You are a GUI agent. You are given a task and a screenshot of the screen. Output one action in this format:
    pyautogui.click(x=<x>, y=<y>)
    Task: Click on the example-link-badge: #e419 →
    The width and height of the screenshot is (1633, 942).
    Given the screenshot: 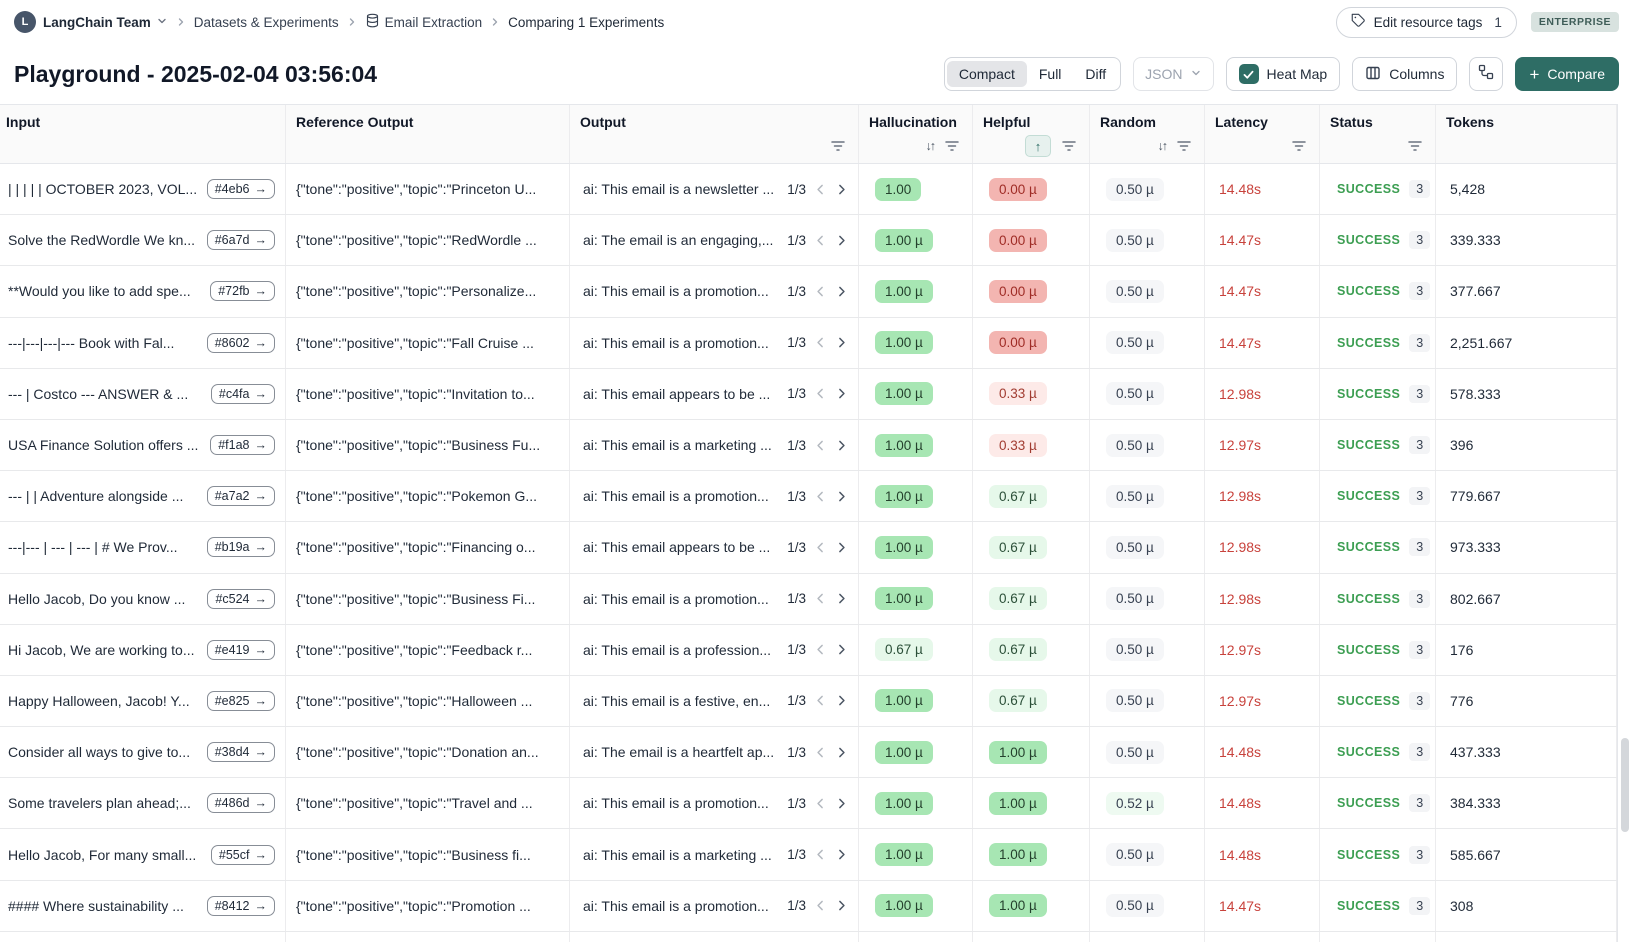 What is the action you would take?
    pyautogui.click(x=240, y=649)
    